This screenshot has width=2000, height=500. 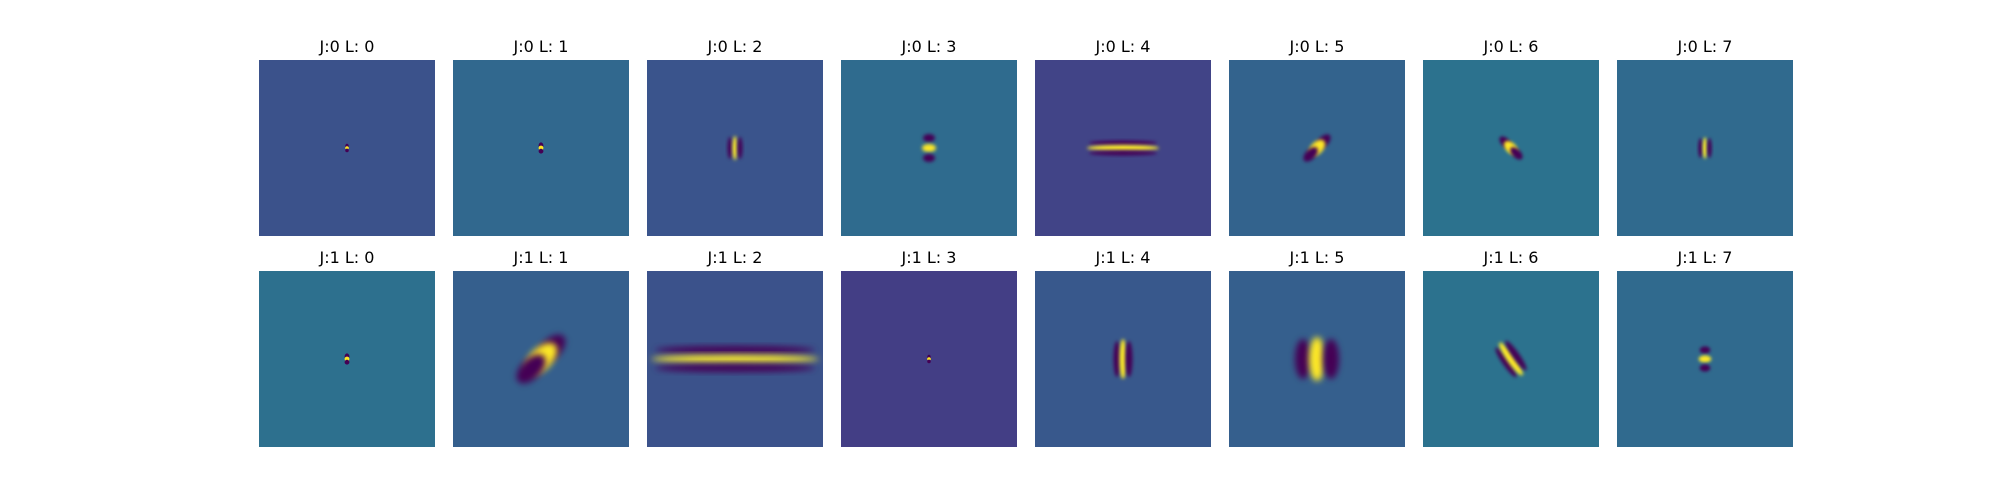 I want to click on panel-title: J:1 L: 0, so click(x=347, y=257).